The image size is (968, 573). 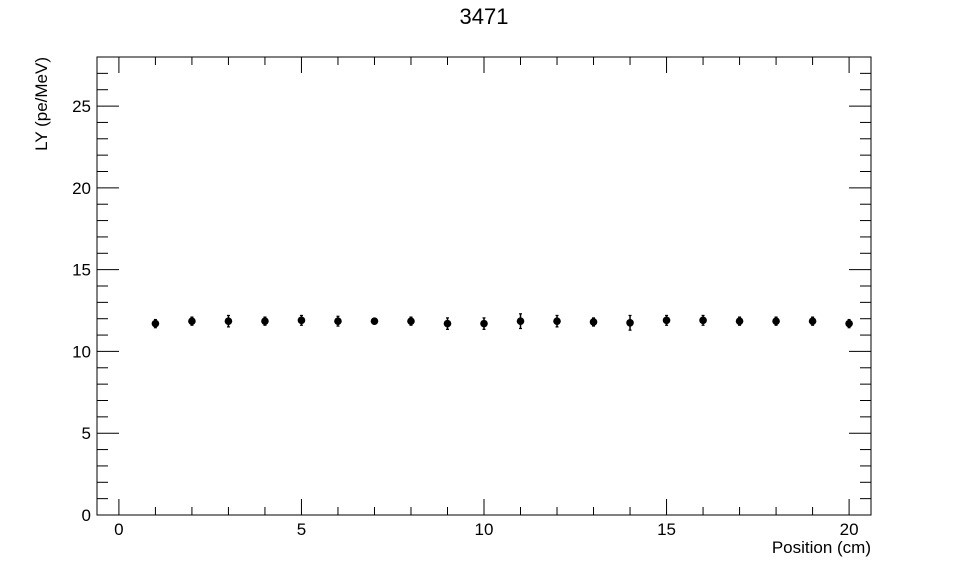 I want to click on y-axis-label: LY (pe/MeV), so click(x=41, y=104).